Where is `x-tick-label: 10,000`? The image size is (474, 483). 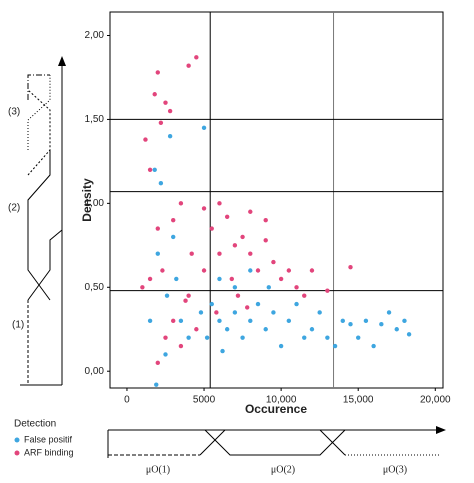 x-tick-label: 10,000 is located at coordinates (281, 400).